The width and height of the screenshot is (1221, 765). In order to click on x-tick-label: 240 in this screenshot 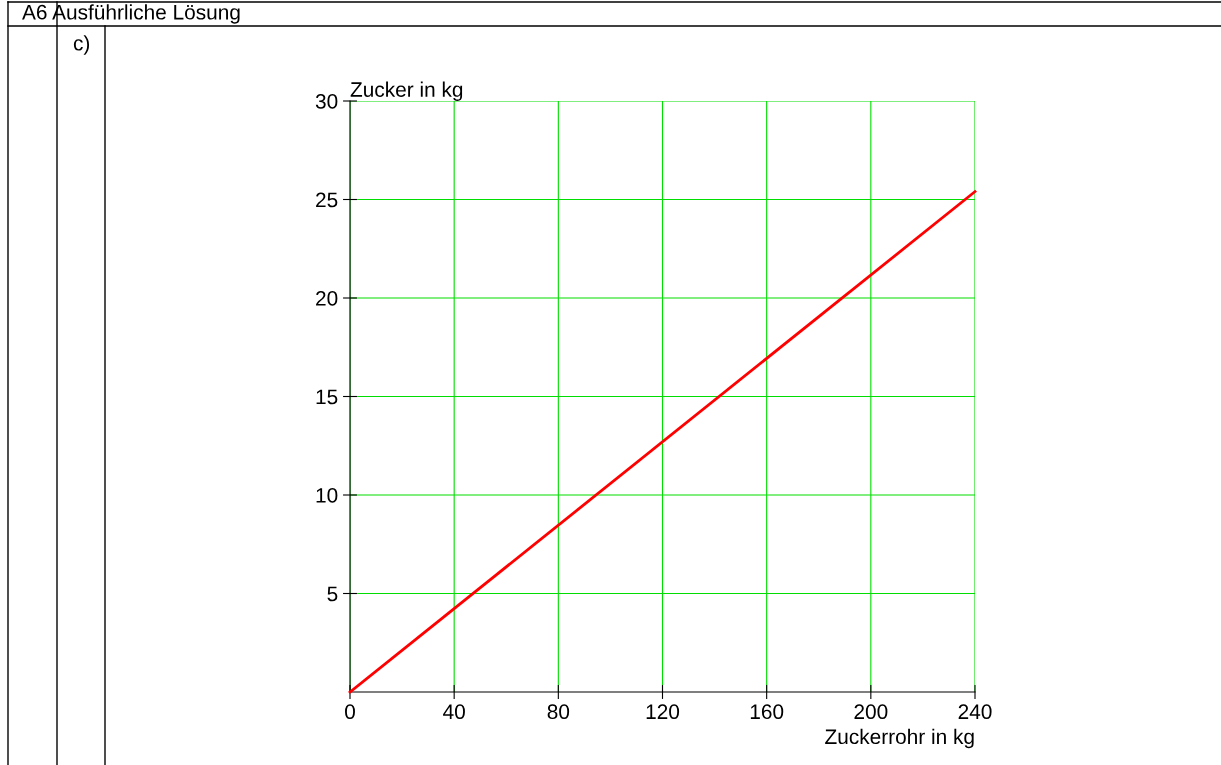, I will do `click(975, 712)`.